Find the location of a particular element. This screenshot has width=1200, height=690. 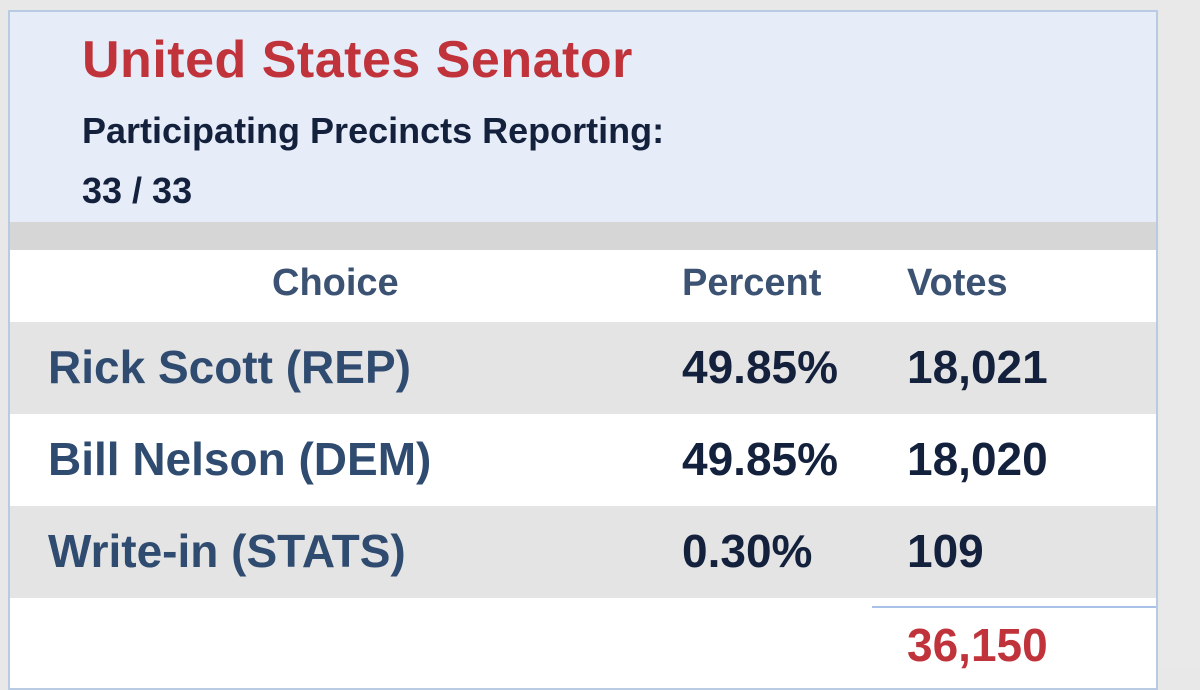

column-header-choice: Choice is located at coordinates (335, 283).